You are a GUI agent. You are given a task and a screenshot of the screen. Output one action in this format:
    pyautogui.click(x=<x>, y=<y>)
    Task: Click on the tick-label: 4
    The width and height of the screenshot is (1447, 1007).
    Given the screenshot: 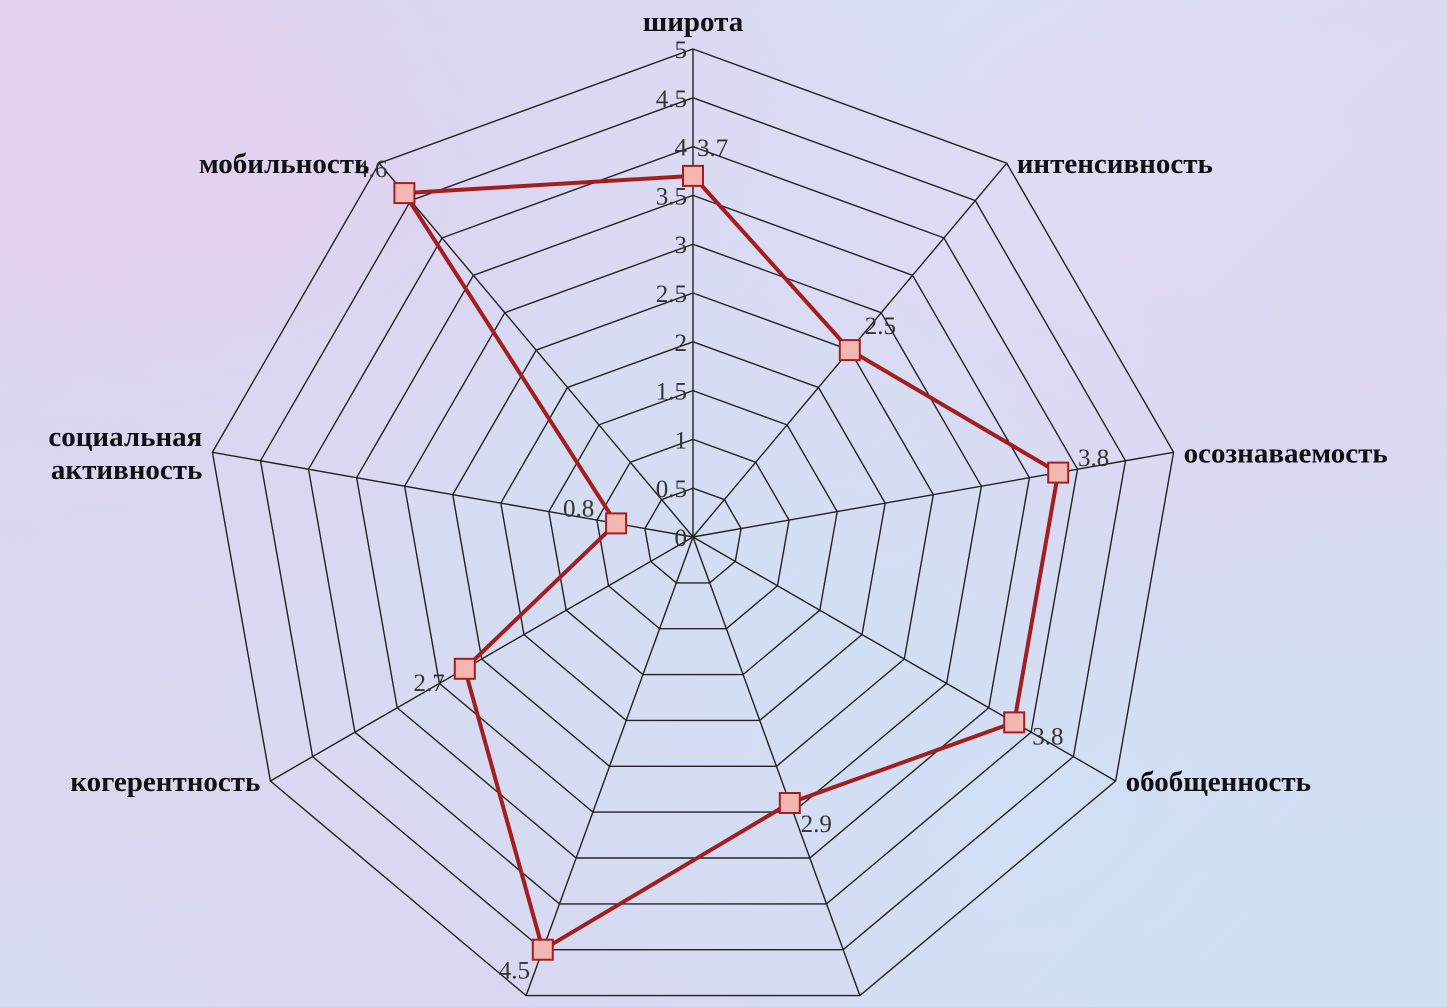 What is the action you would take?
    pyautogui.click(x=681, y=148)
    